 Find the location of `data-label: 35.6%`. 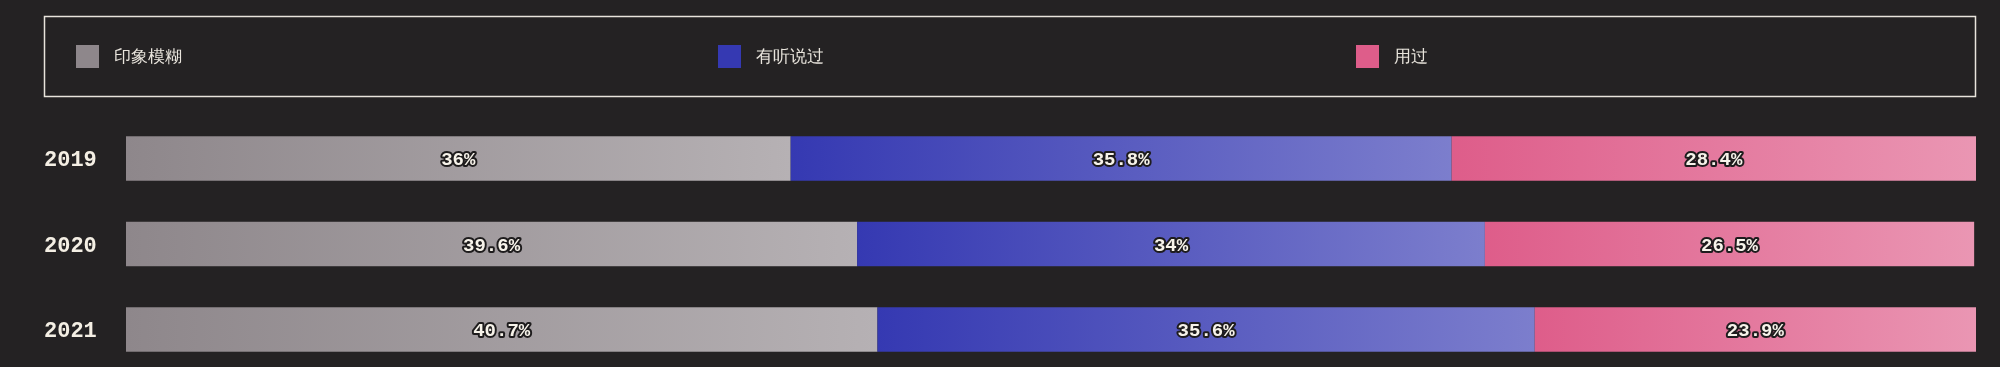

data-label: 35.6% is located at coordinates (1206, 331).